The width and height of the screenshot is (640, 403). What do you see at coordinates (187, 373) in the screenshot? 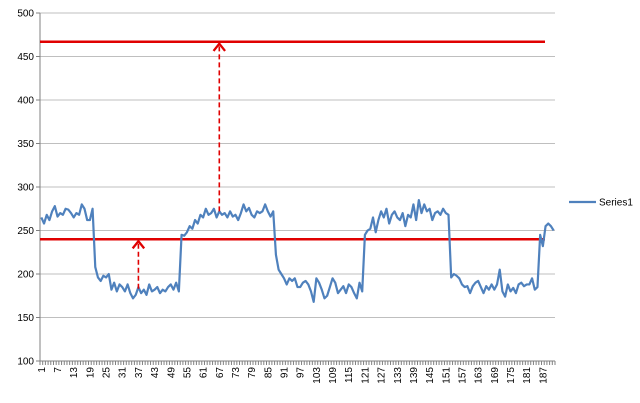
I see `x-tick-label: 55` at bounding box center [187, 373].